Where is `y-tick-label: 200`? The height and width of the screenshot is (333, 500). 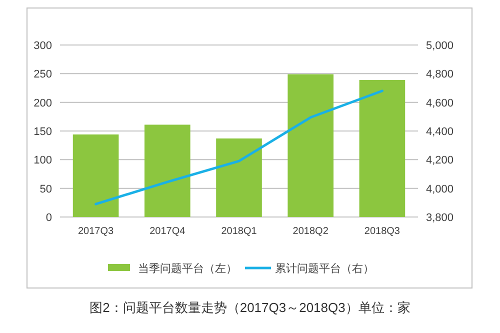 y-tick-label: 200 is located at coordinates (43, 103).